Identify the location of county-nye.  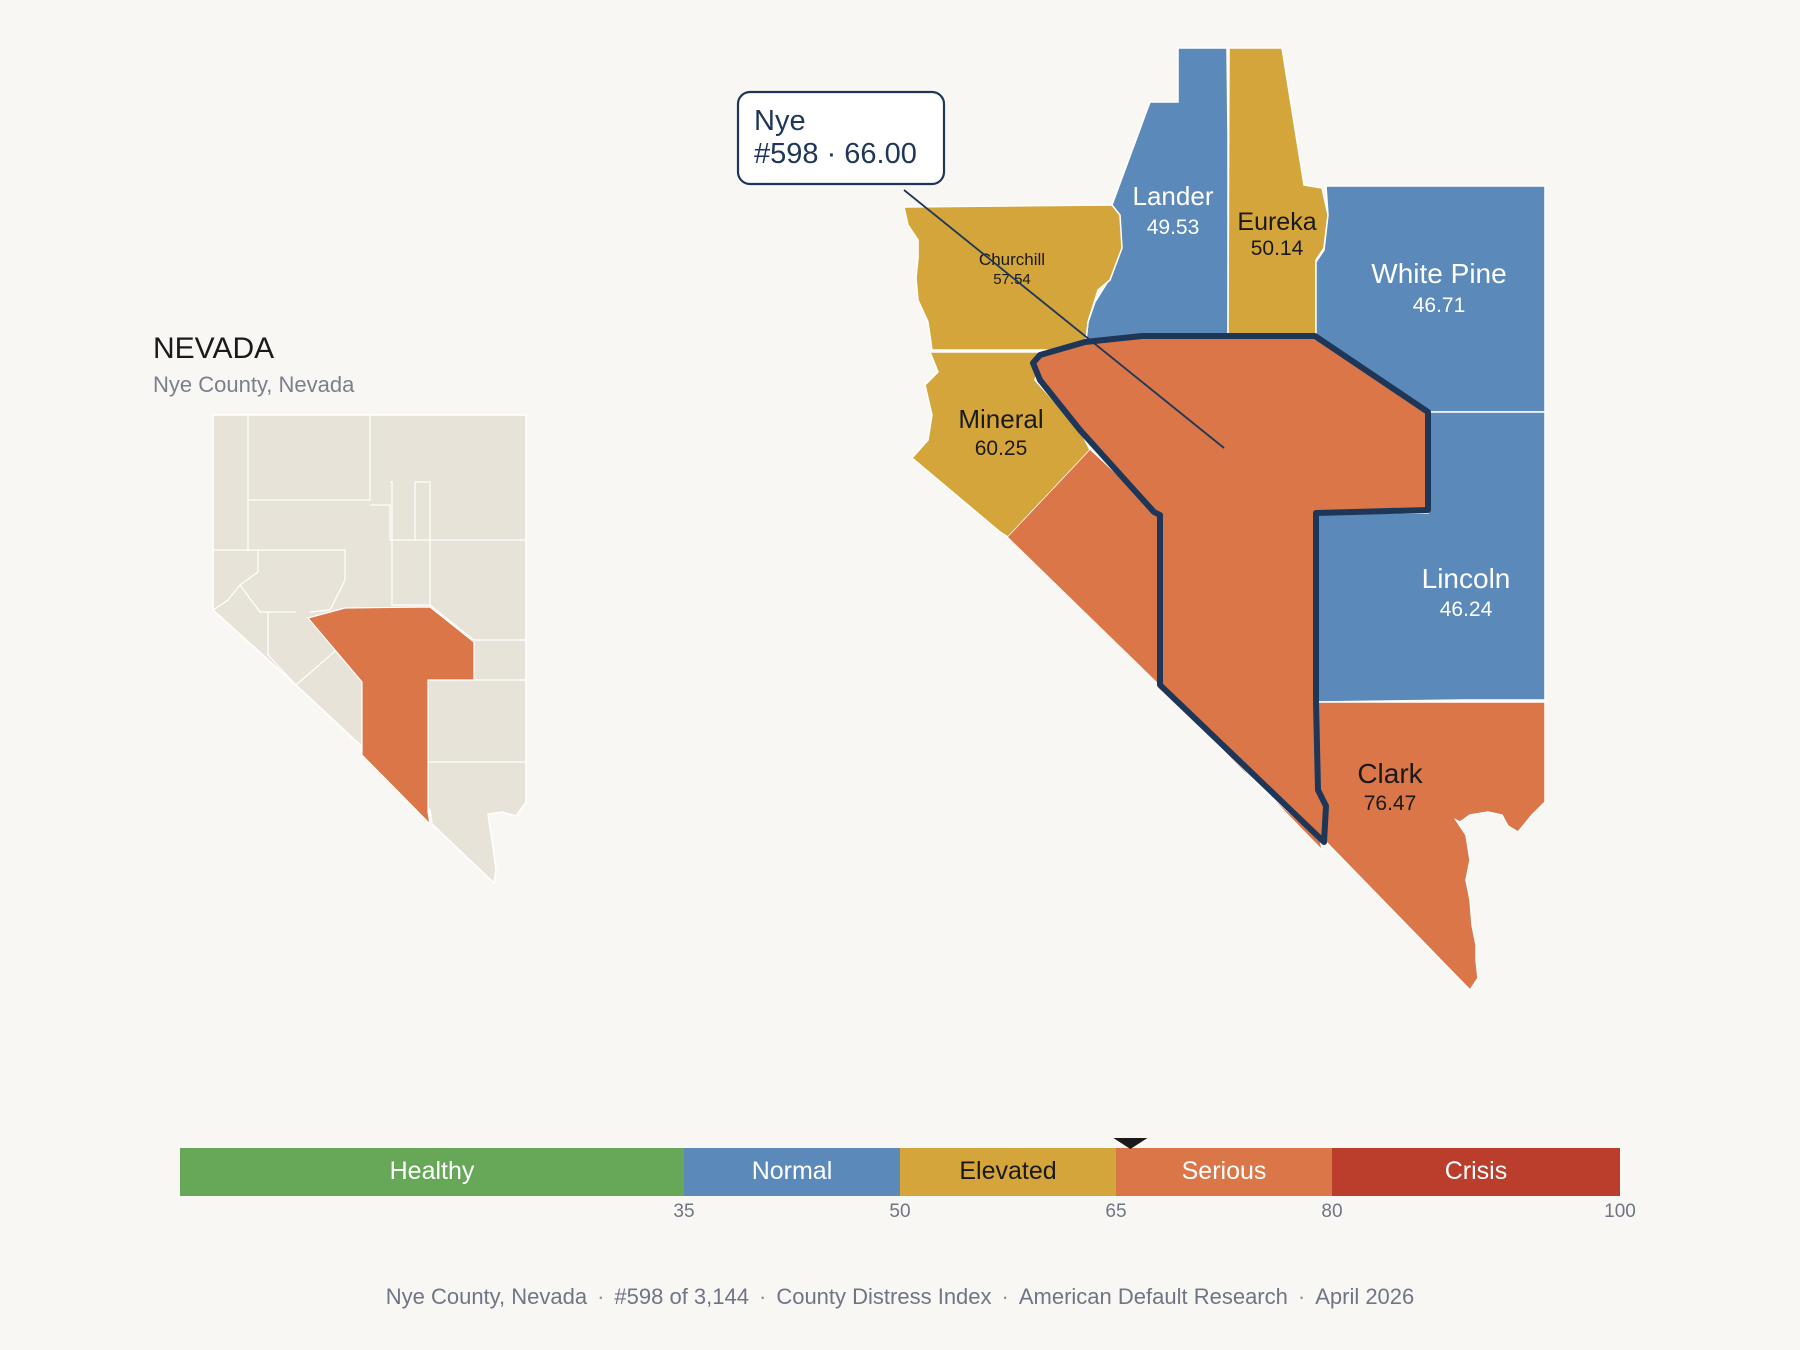
(1230, 589).